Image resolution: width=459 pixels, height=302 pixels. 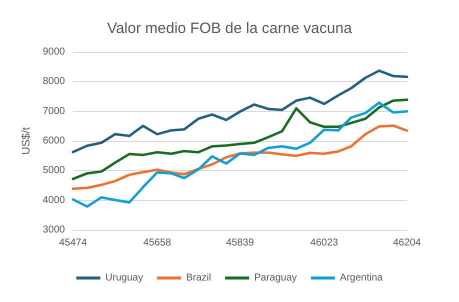 What do you see at coordinates (275, 278) in the screenshot?
I see `legend-label: Paraguay` at bounding box center [275, 278].